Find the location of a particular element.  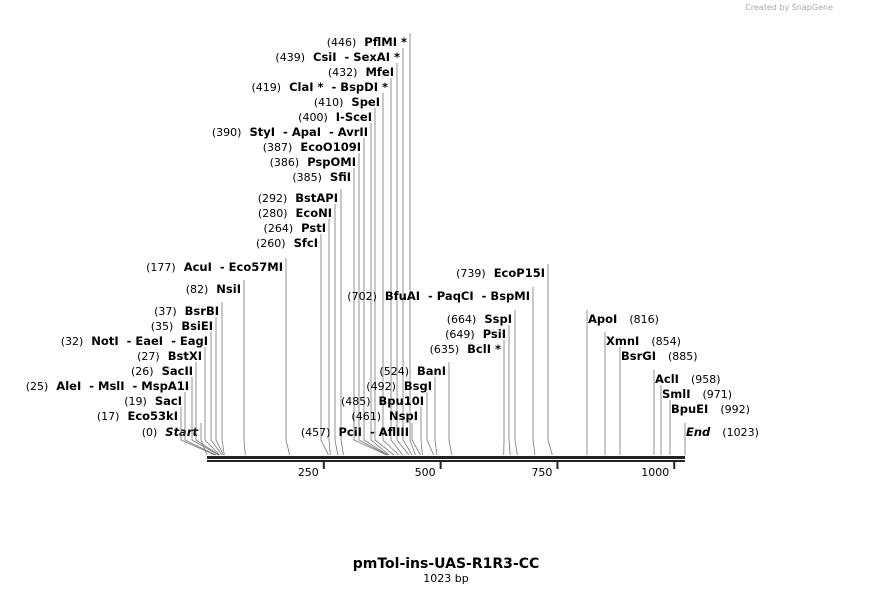

map-subtitle: 1023 bp is located at coordinates (445, 578).